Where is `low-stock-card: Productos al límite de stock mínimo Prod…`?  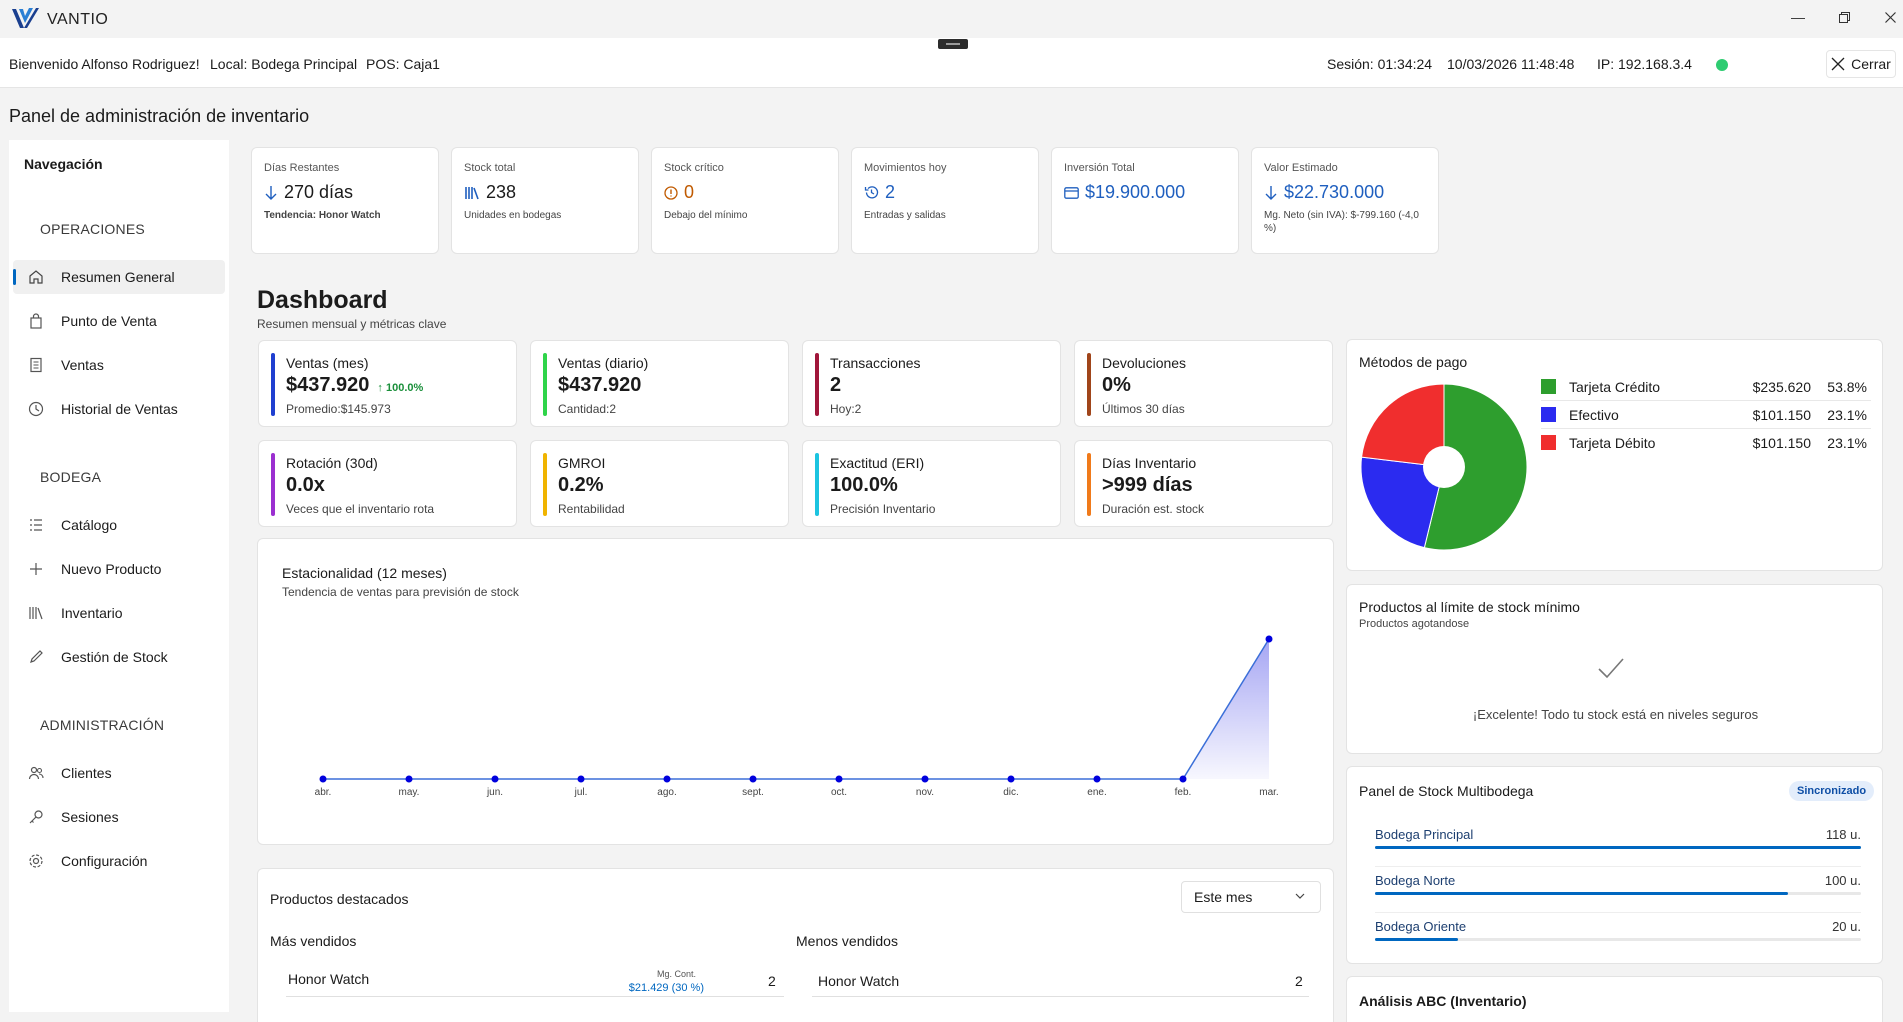 low-stock-card: Productos al límite de stock mínimo Prod… is located at coordinates (1614, 669).